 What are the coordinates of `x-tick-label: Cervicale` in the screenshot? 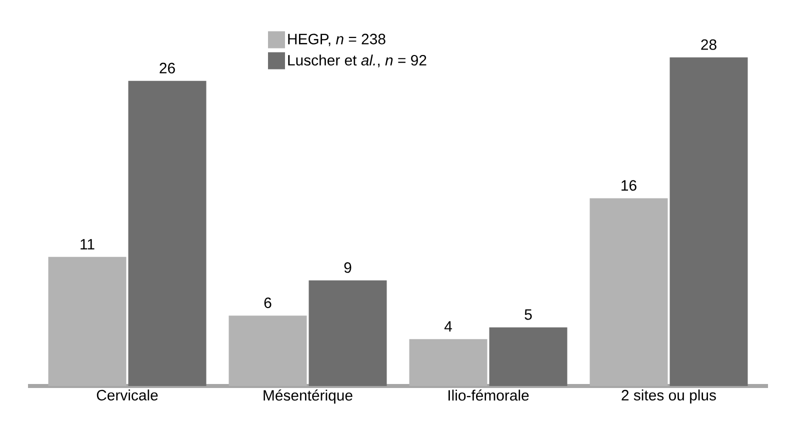 It's located at (127, 395).